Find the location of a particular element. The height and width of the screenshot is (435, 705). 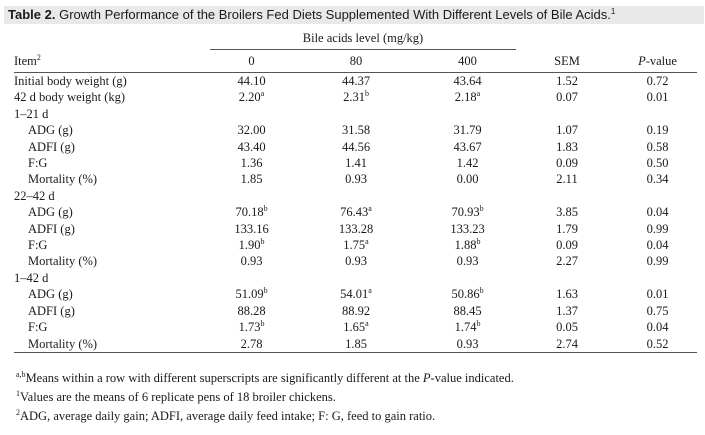

bile-acids-group-header: Bile acids level (mg/kg) is located at coordinates (363, 39).